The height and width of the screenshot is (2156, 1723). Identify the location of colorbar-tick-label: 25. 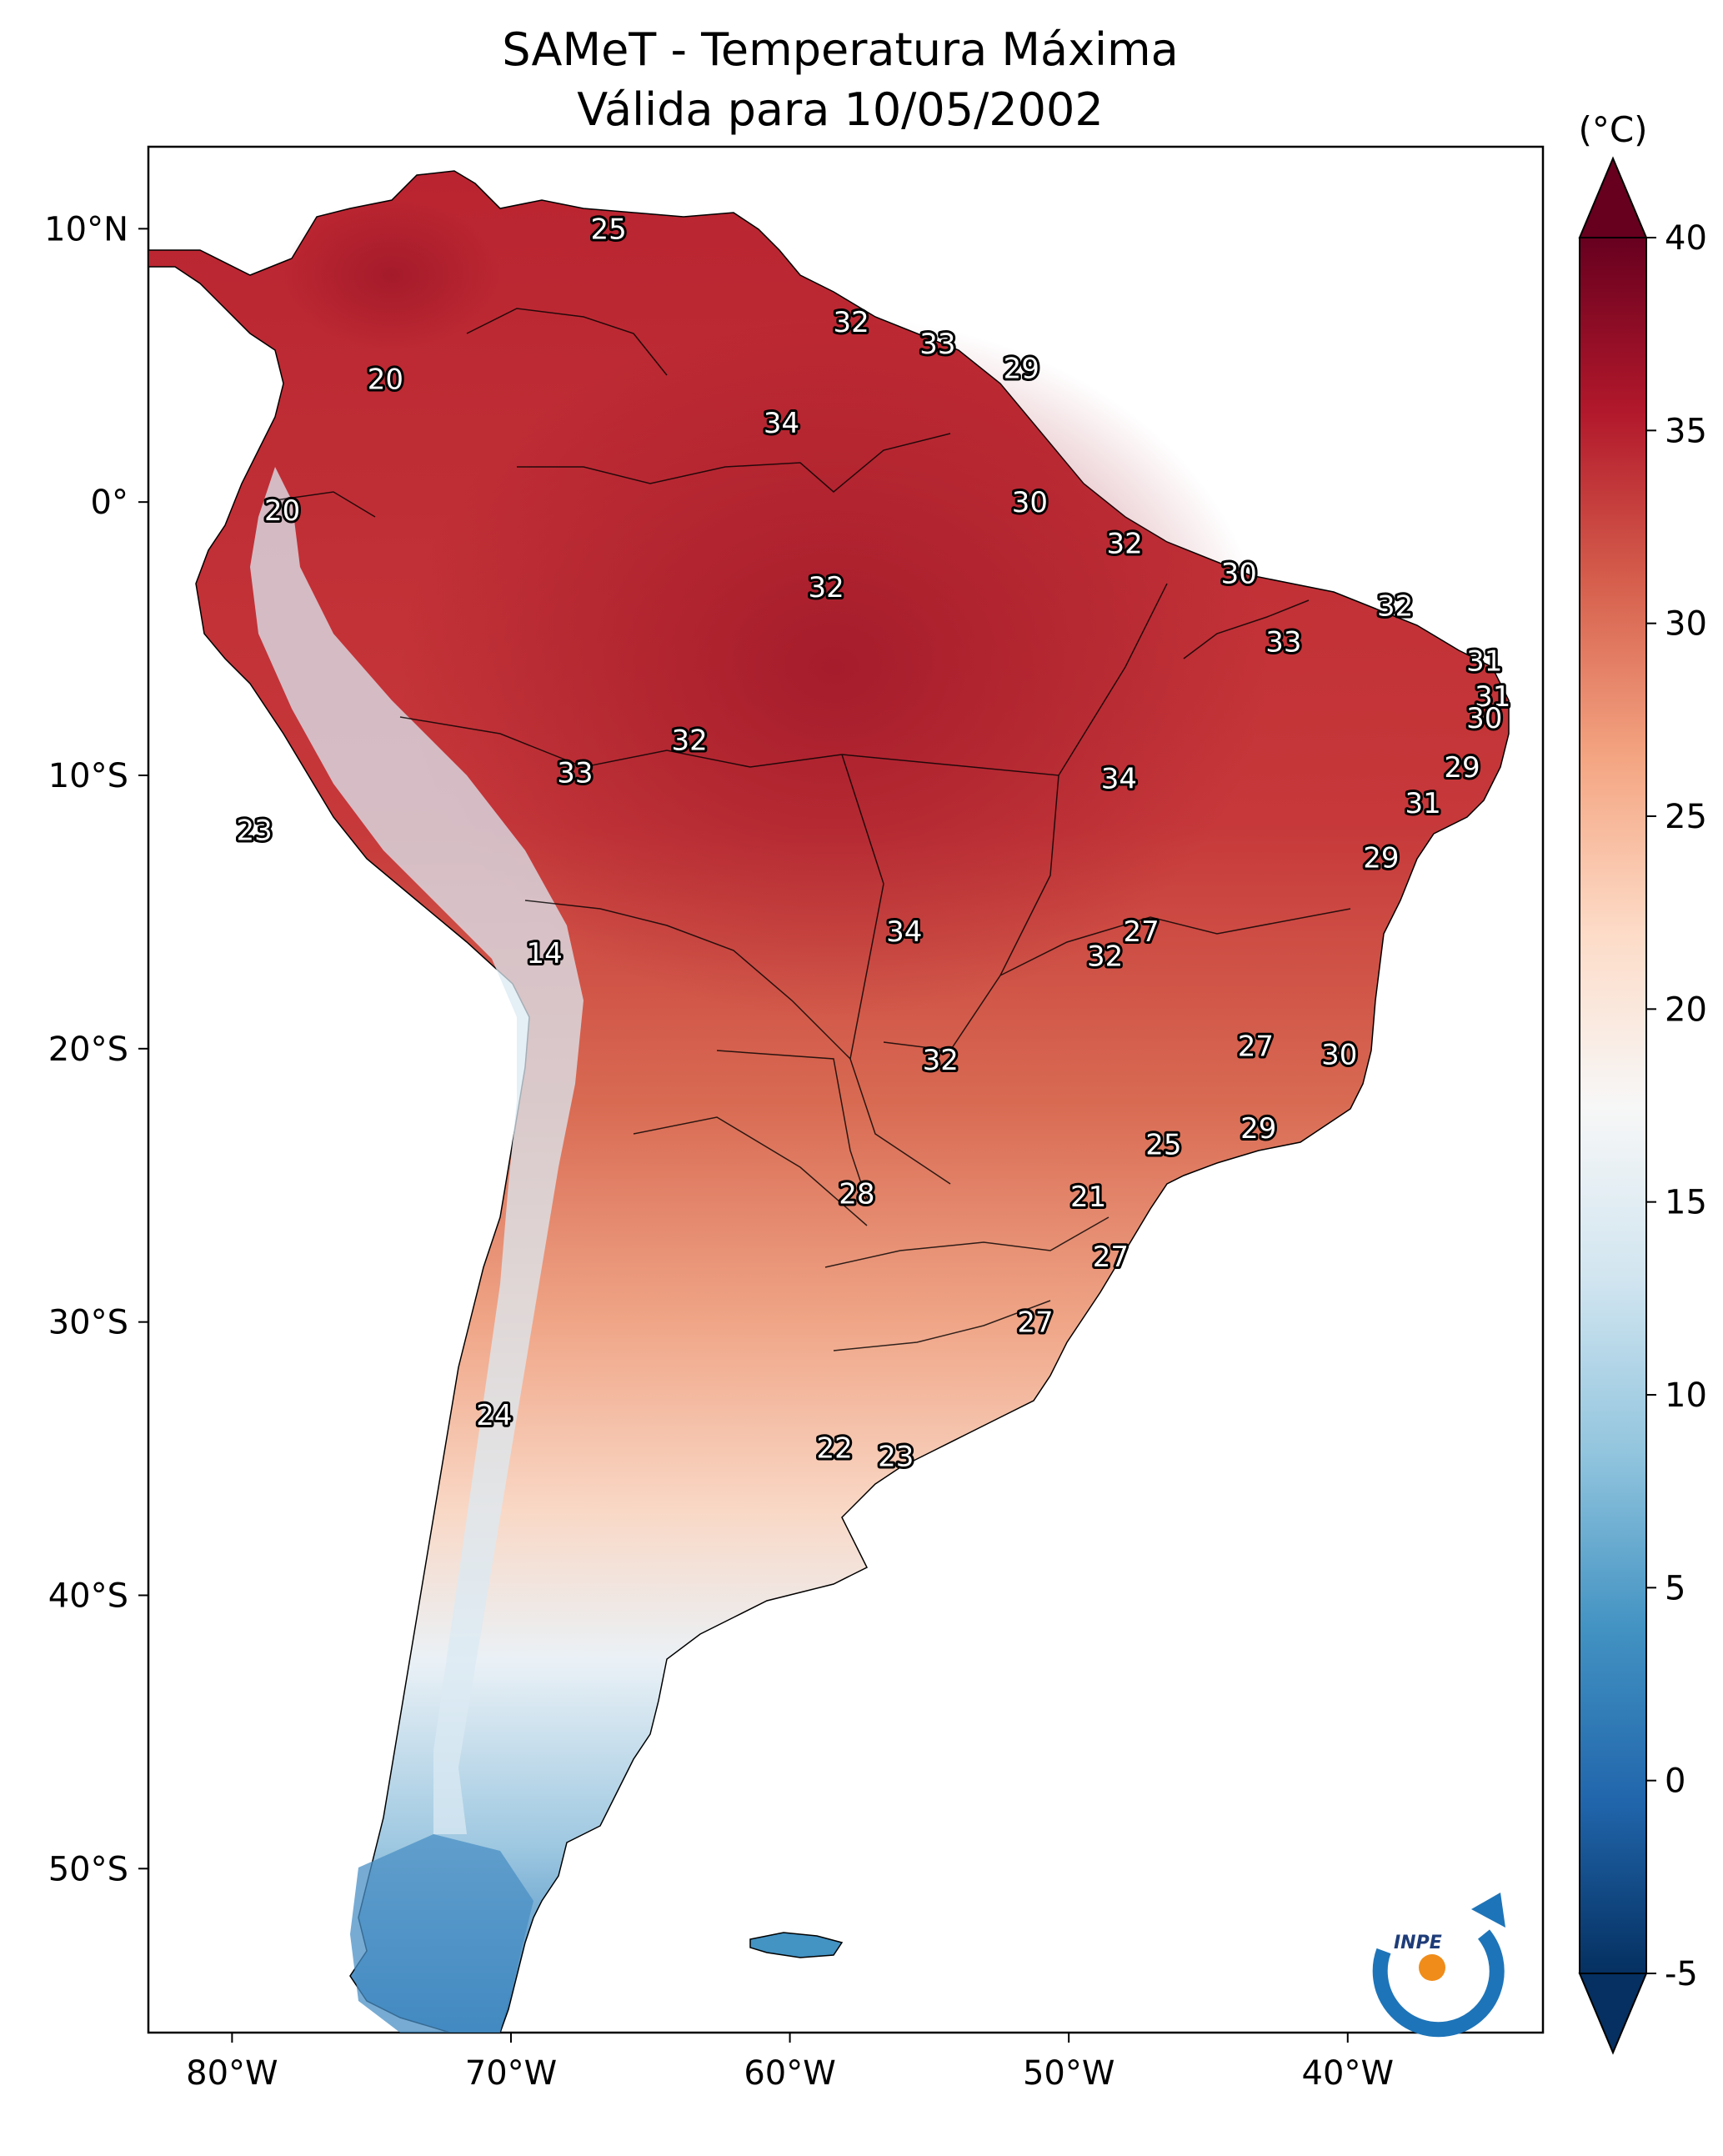
(1686, 817).